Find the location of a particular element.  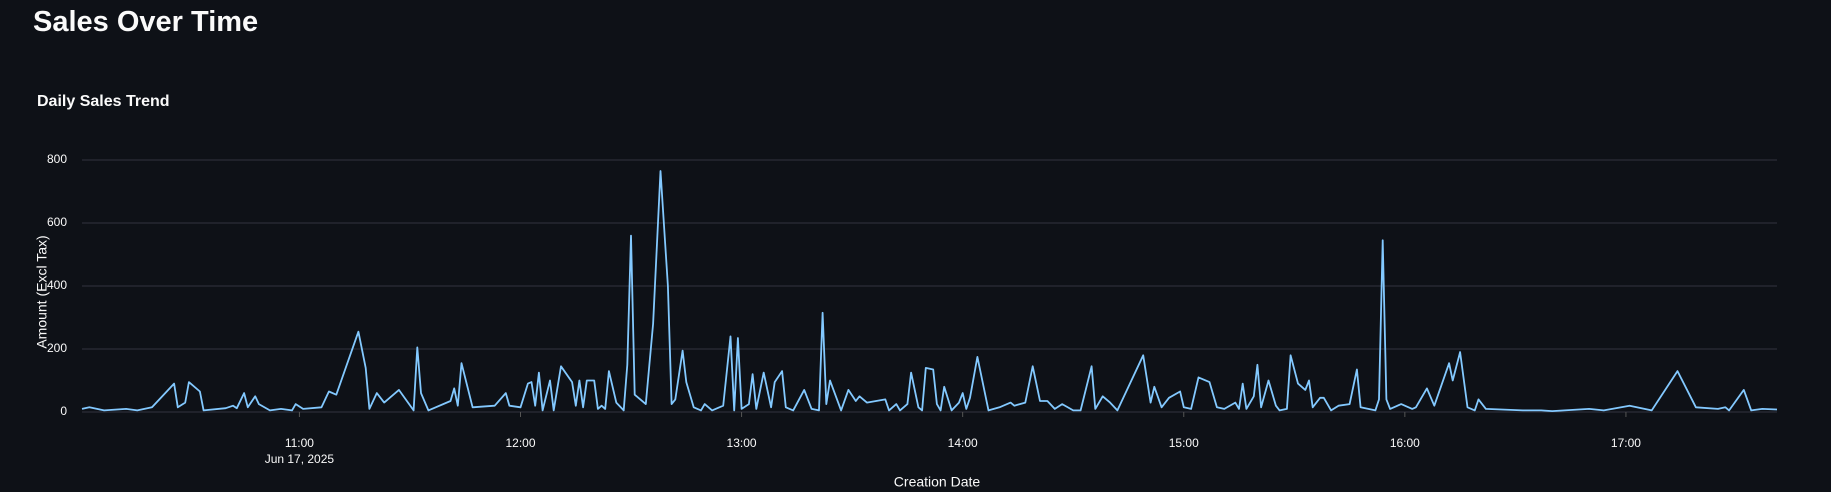

x-tick-label: 12:00 is located at coordinates (520, 443).